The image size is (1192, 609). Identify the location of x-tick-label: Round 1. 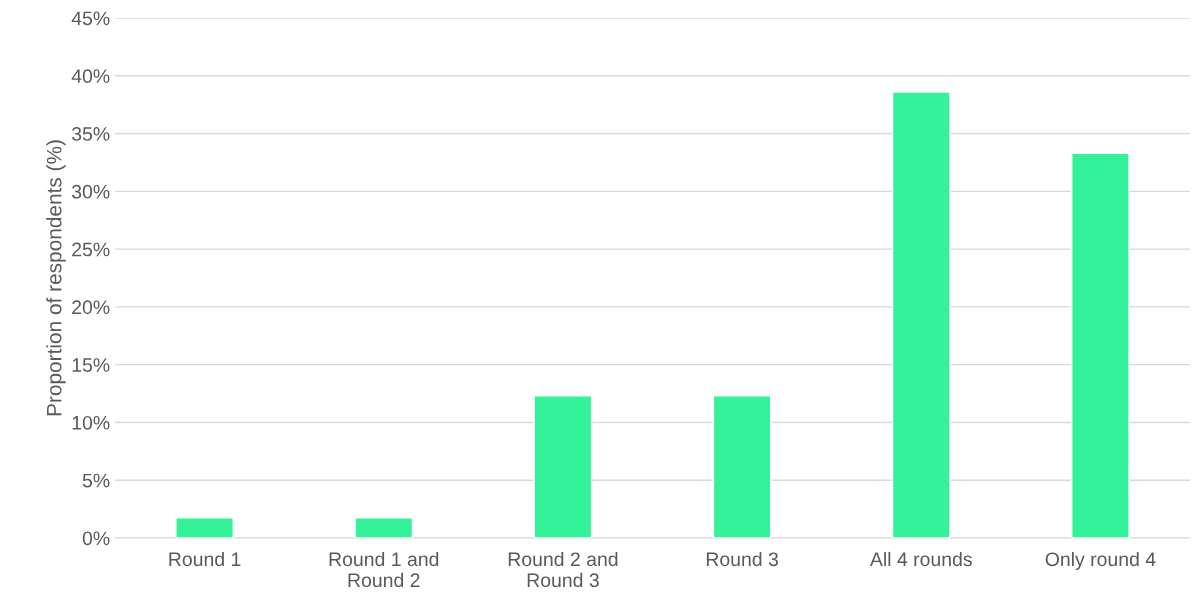
(205, 559).